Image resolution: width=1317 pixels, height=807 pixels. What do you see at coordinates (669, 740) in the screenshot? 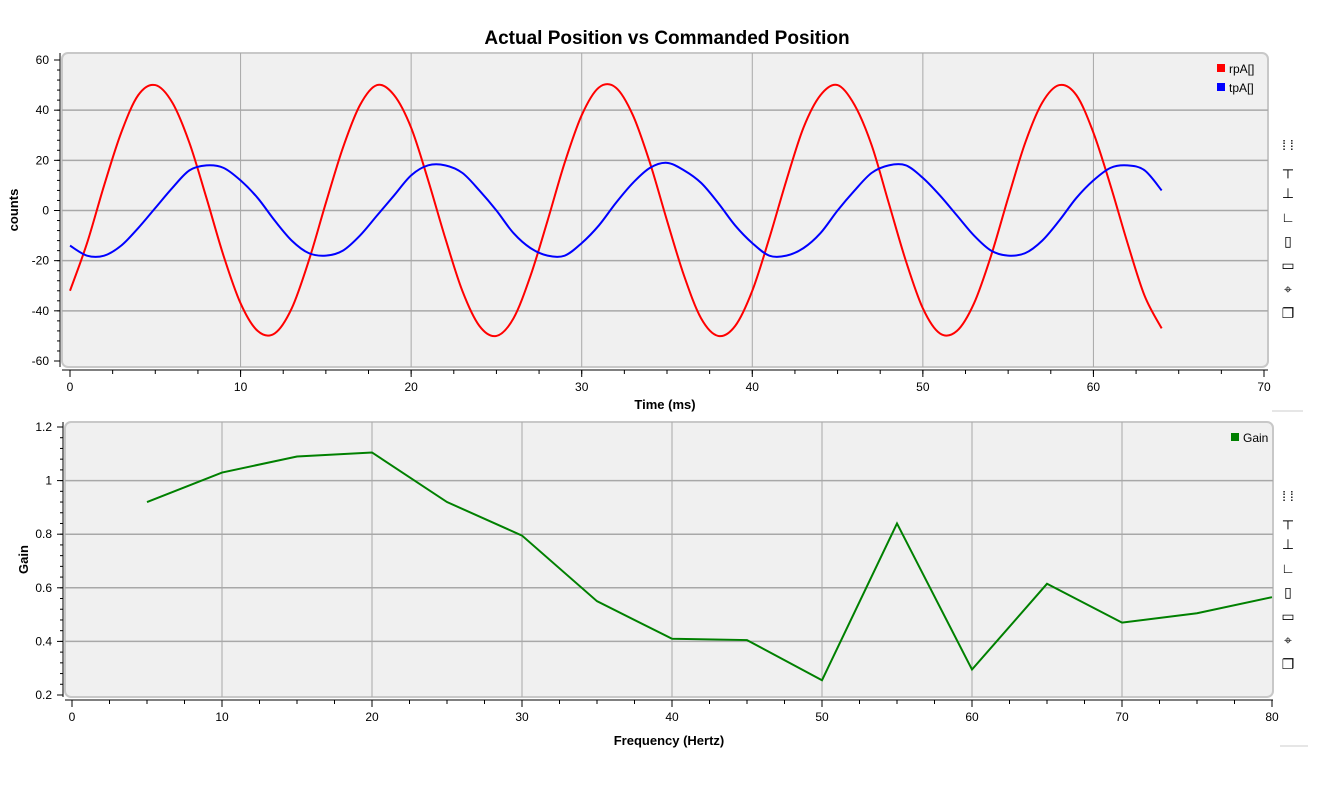
I see `x-axis-label: Frequency (Hertz)` at bounding box center [669, 740].